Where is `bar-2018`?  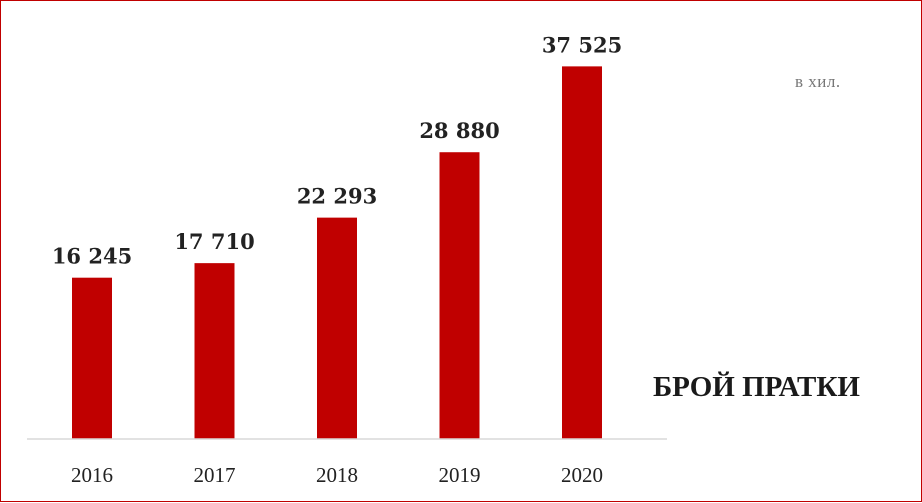
bar-2018 is located at coordinates (337, 328).